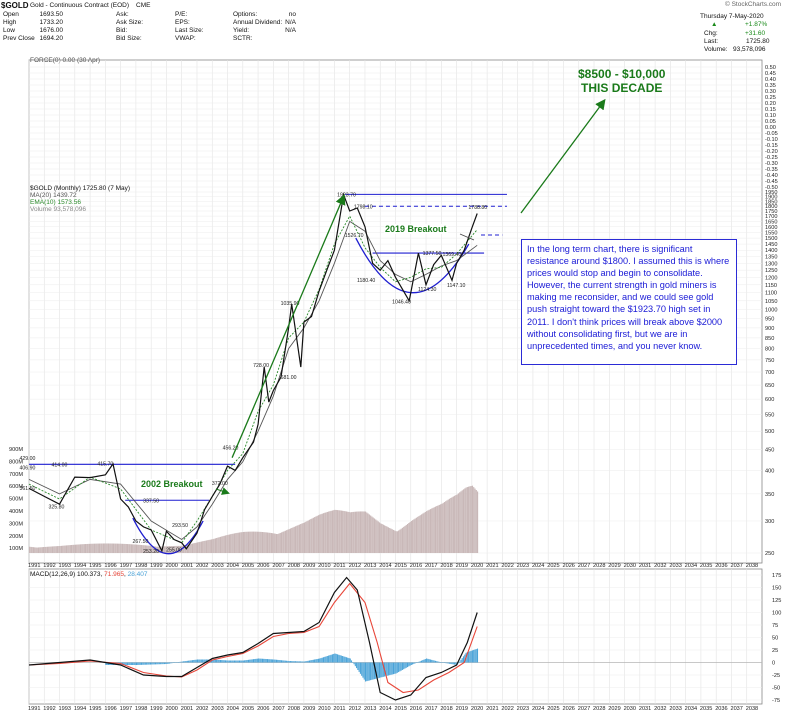 This screenshot has height=712, width=800. I want to click on price-label: 728.00, so click(261, 366).